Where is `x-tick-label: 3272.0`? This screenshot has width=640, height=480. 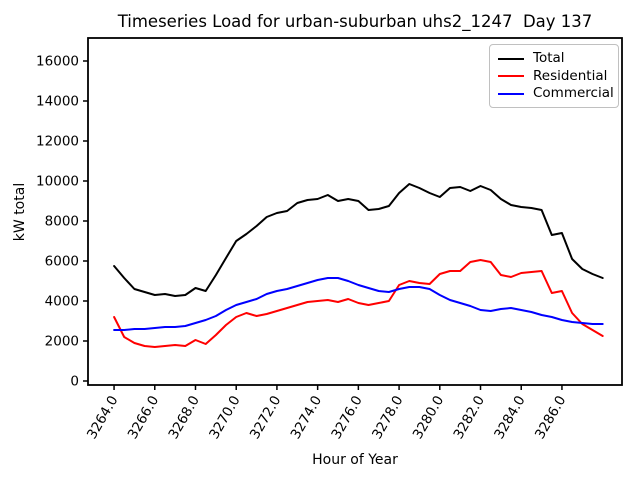 x-tick-label: 3272.0 is located at coordinates (265, 417).